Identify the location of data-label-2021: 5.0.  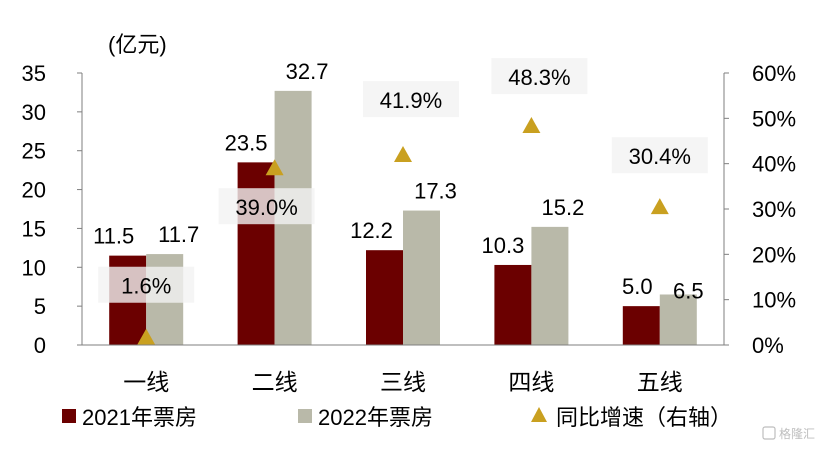
(637, 286).